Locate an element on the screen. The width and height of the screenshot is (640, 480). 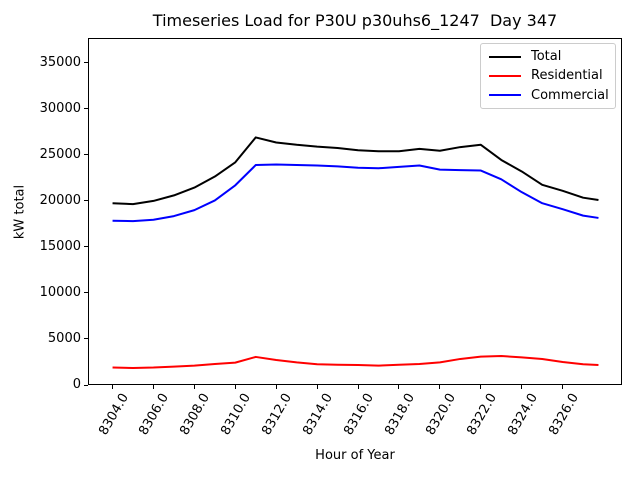
residential-line is located at coordinates (355, 362).